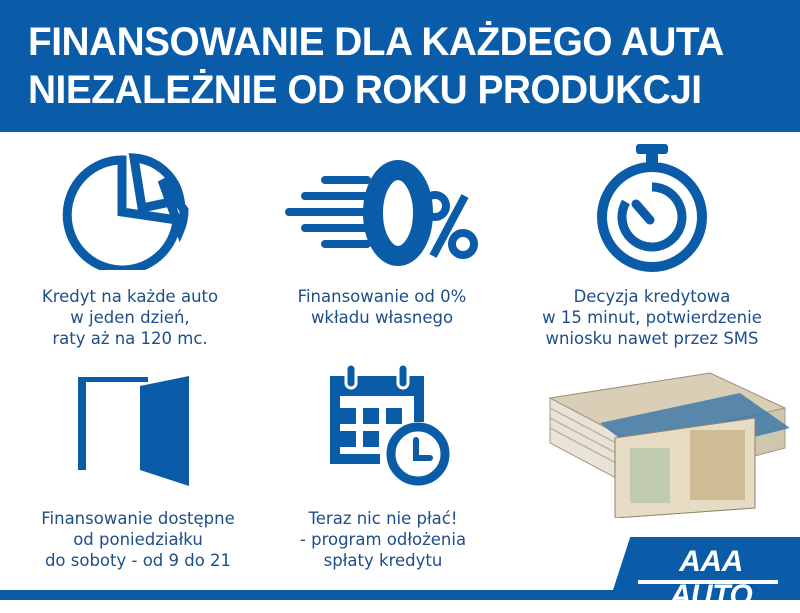  I want to click on caption-line: - program odłożenia, so click(383, 539).